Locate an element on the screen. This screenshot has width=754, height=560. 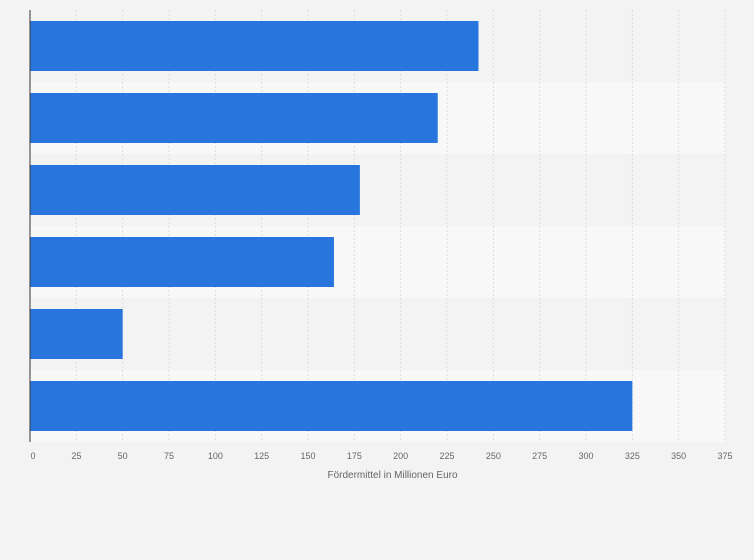
x-tick-label: 25 is located at coordinates (76, 456).